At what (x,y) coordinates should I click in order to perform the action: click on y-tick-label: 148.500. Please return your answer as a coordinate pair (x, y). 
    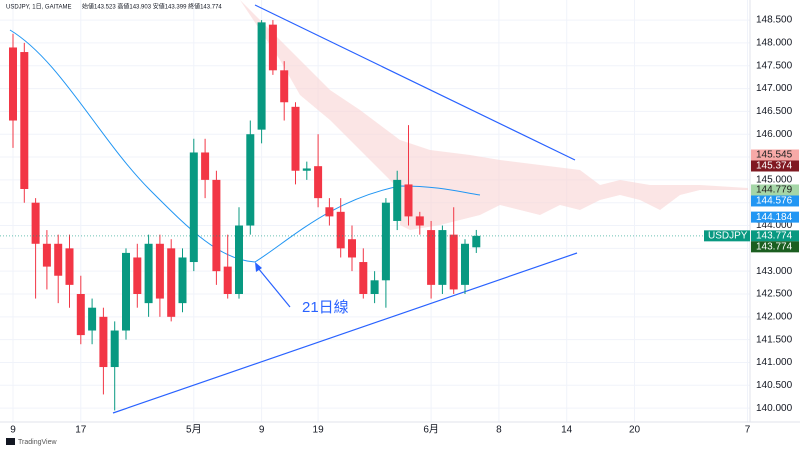
    Looking at the image, I should click on (774, 20).